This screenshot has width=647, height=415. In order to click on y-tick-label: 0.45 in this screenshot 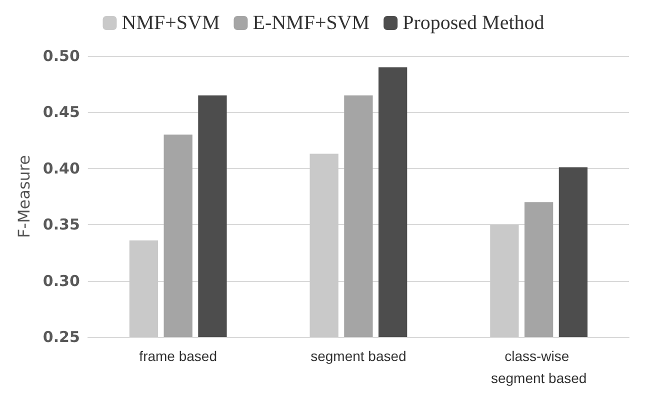, I will do `click(61, 112)`.